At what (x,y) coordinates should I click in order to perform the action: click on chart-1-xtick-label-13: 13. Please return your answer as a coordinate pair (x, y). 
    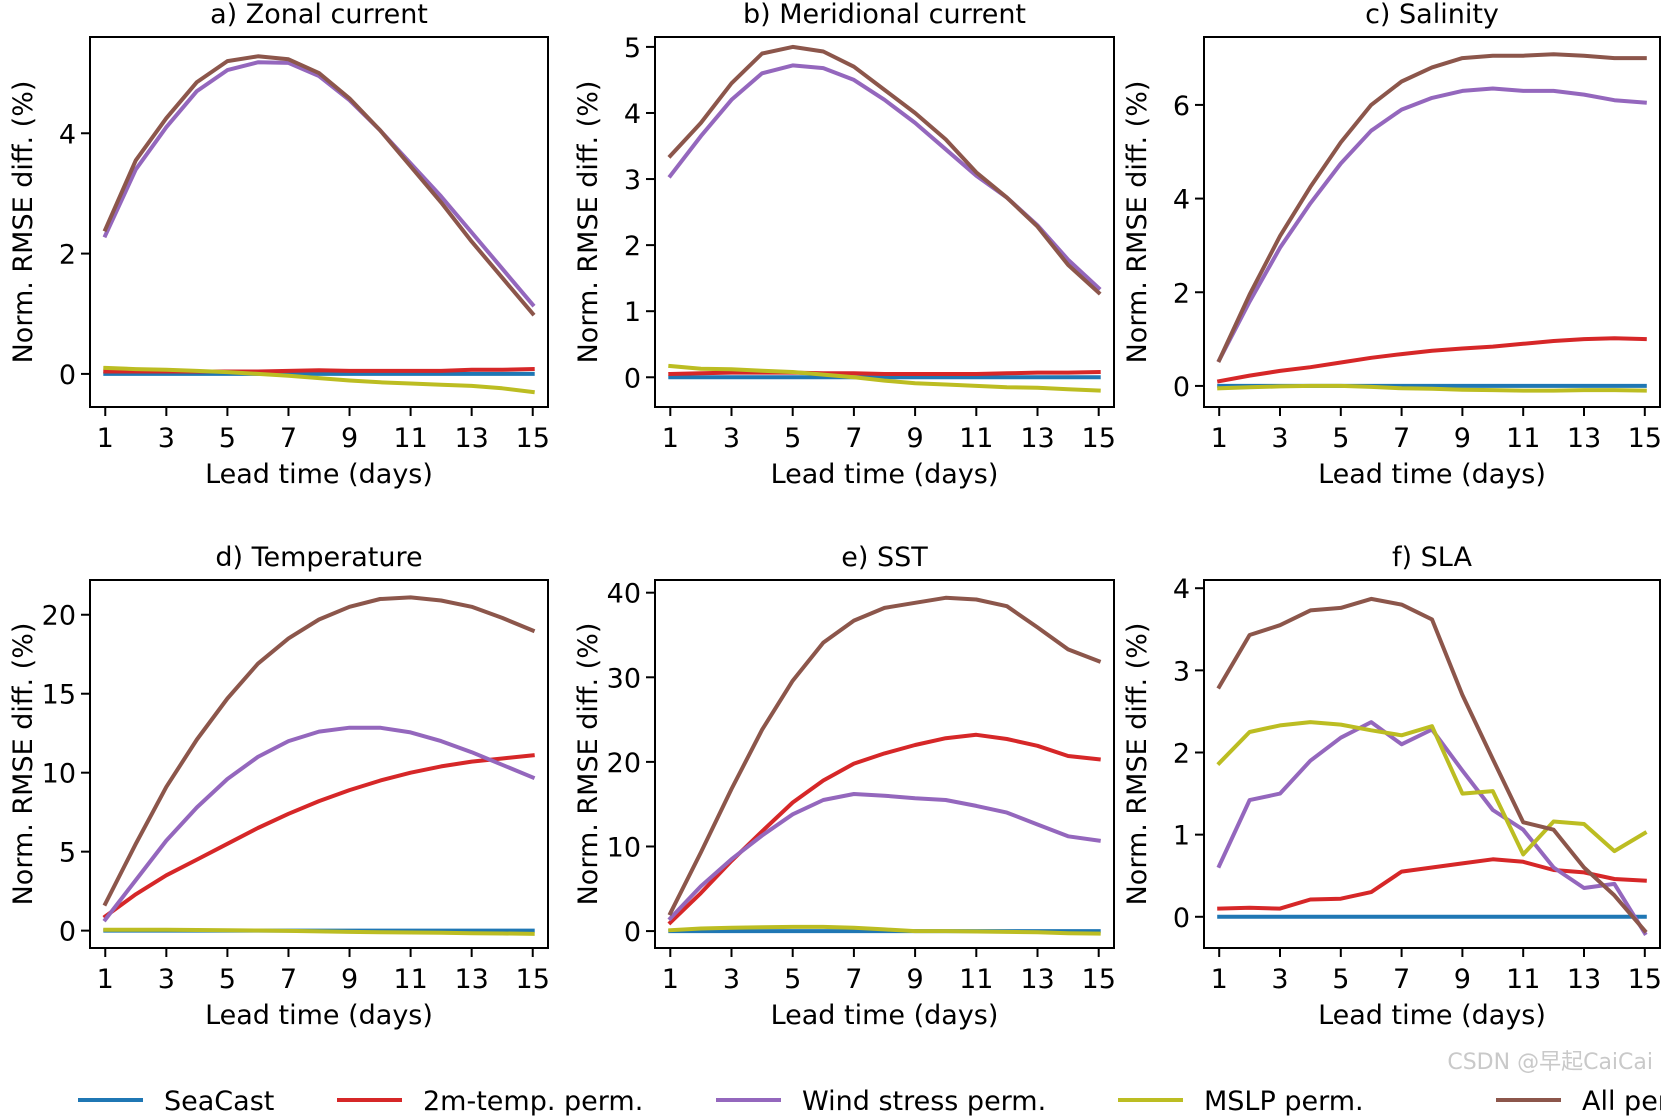
    Looking at the image, I should click on (471, 438).